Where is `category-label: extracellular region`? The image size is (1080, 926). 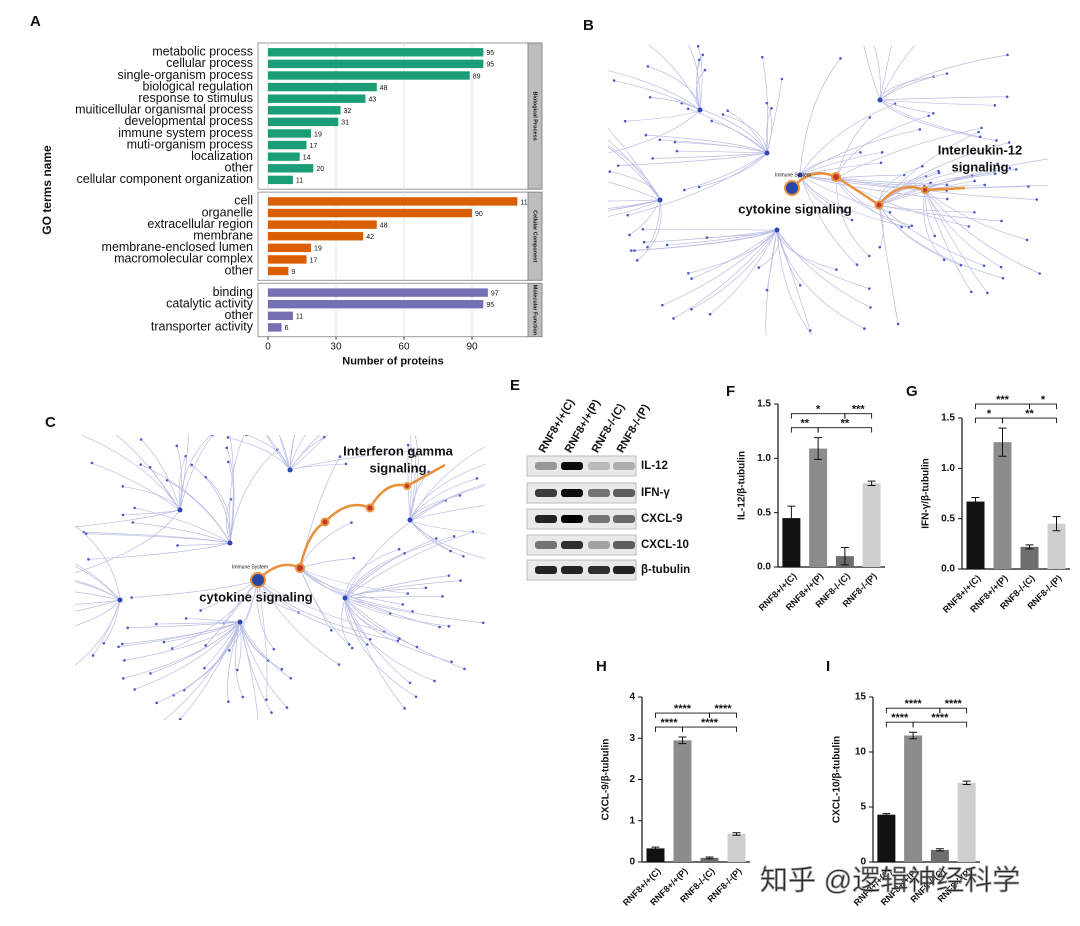
category-label: extracellular region is located at coordinates (200, 224).